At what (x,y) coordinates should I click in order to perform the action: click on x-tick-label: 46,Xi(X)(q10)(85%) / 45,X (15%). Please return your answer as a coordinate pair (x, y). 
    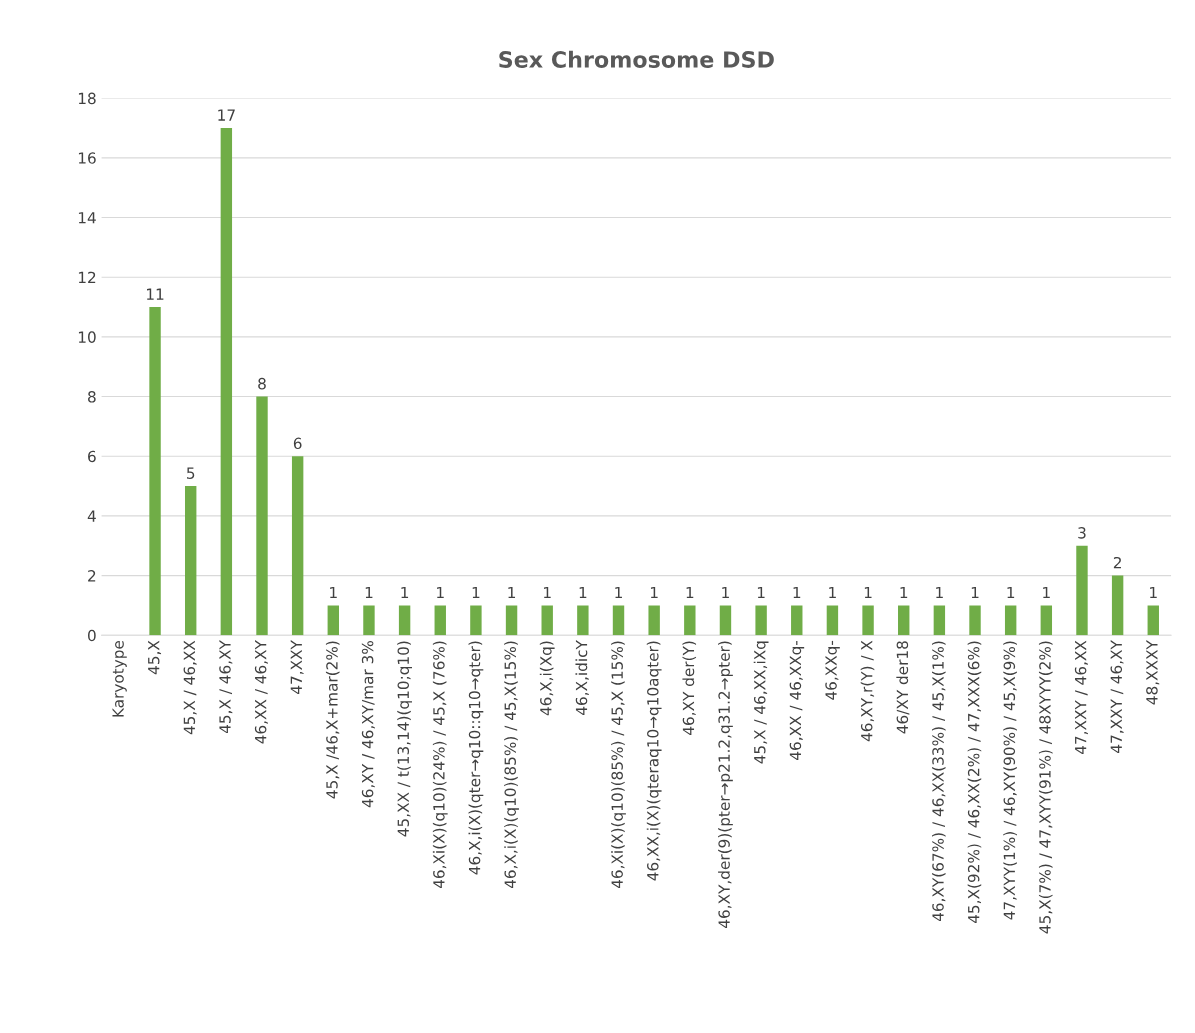
    Looking at the image, I should click on (618, 765).